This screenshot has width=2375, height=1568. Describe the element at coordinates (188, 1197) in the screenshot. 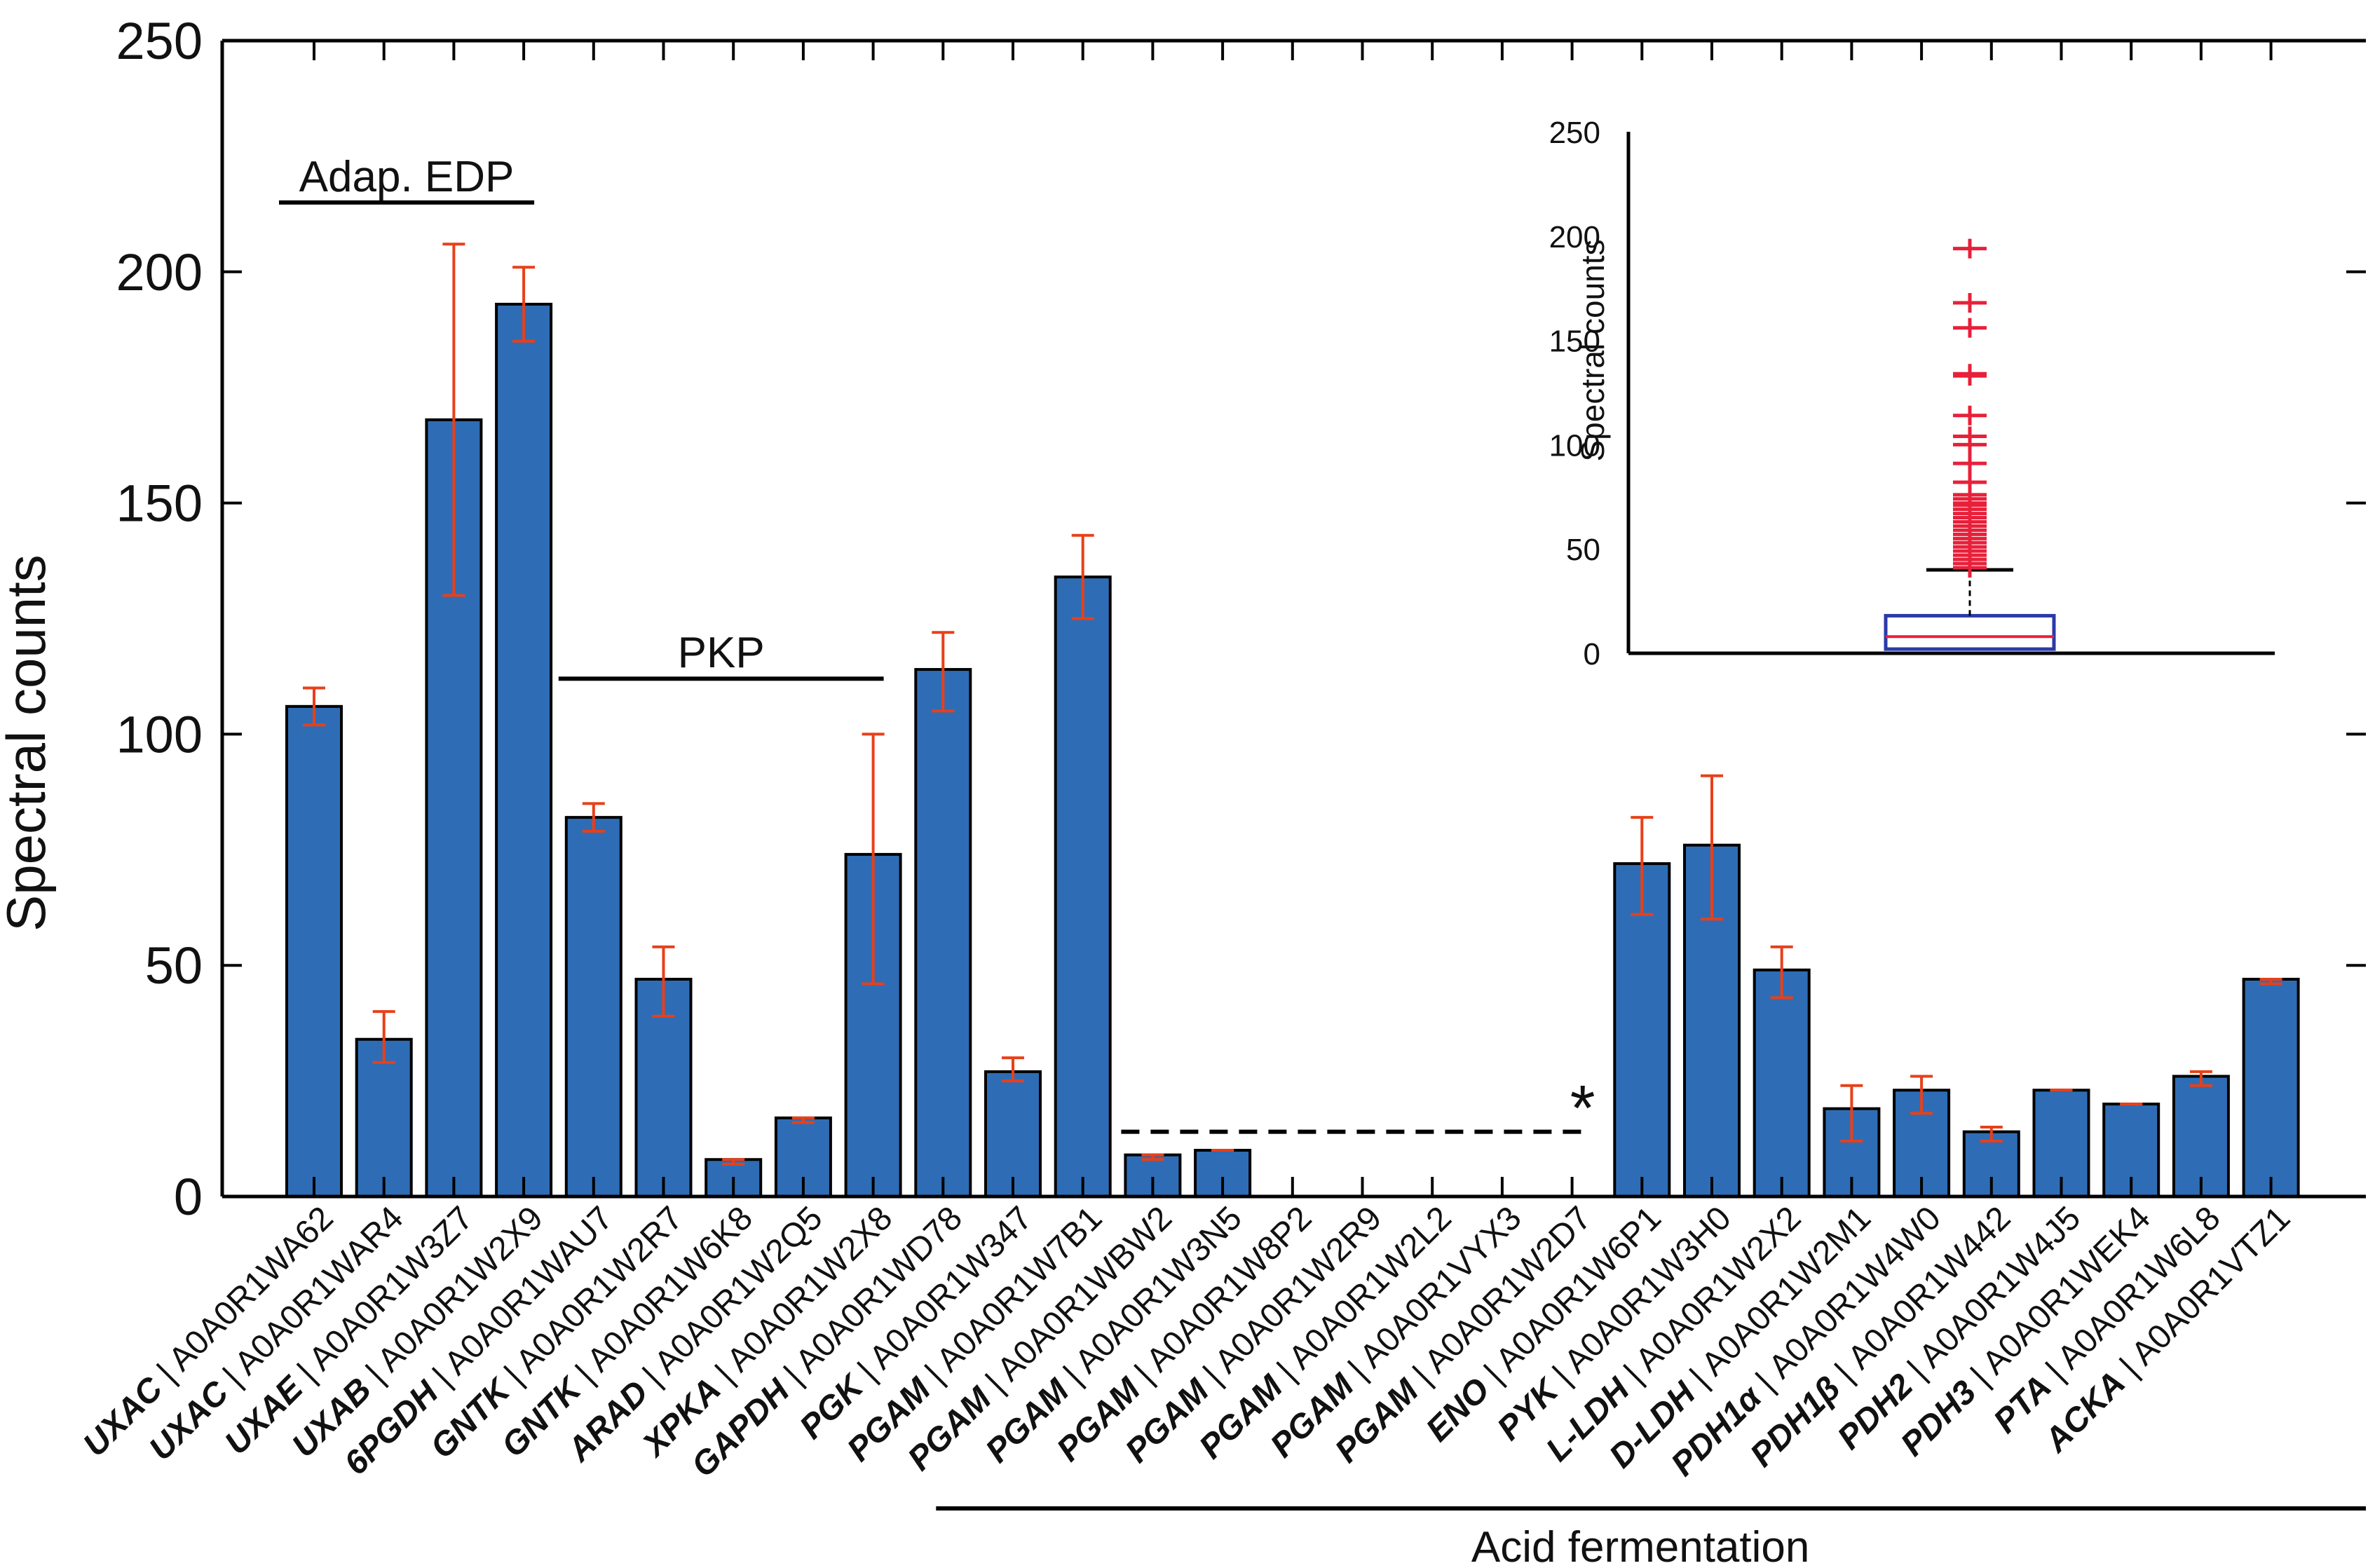

I see `y-tick-label: 0` at that location.